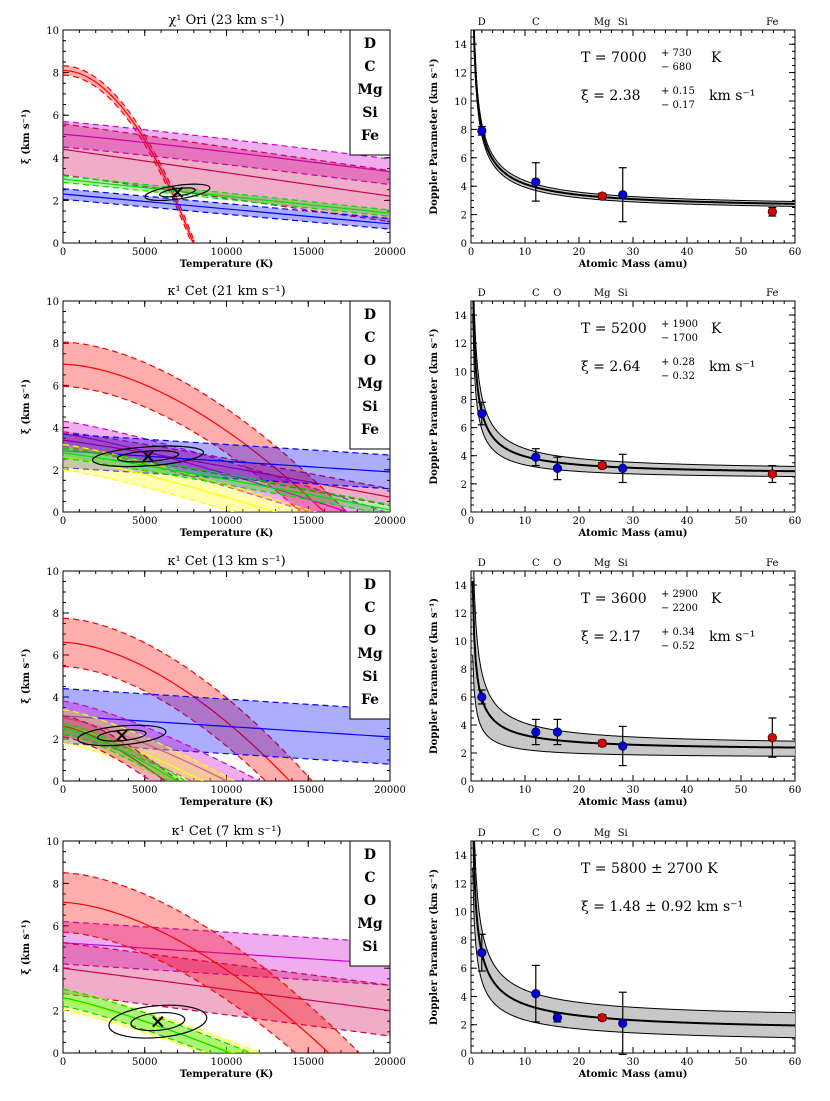 This screenshot has height=1101, width=830. What do you see at coordinates (525, 790) in the screenshot?
I see `x-tick-label: 10` at bounding box center [525, 790].